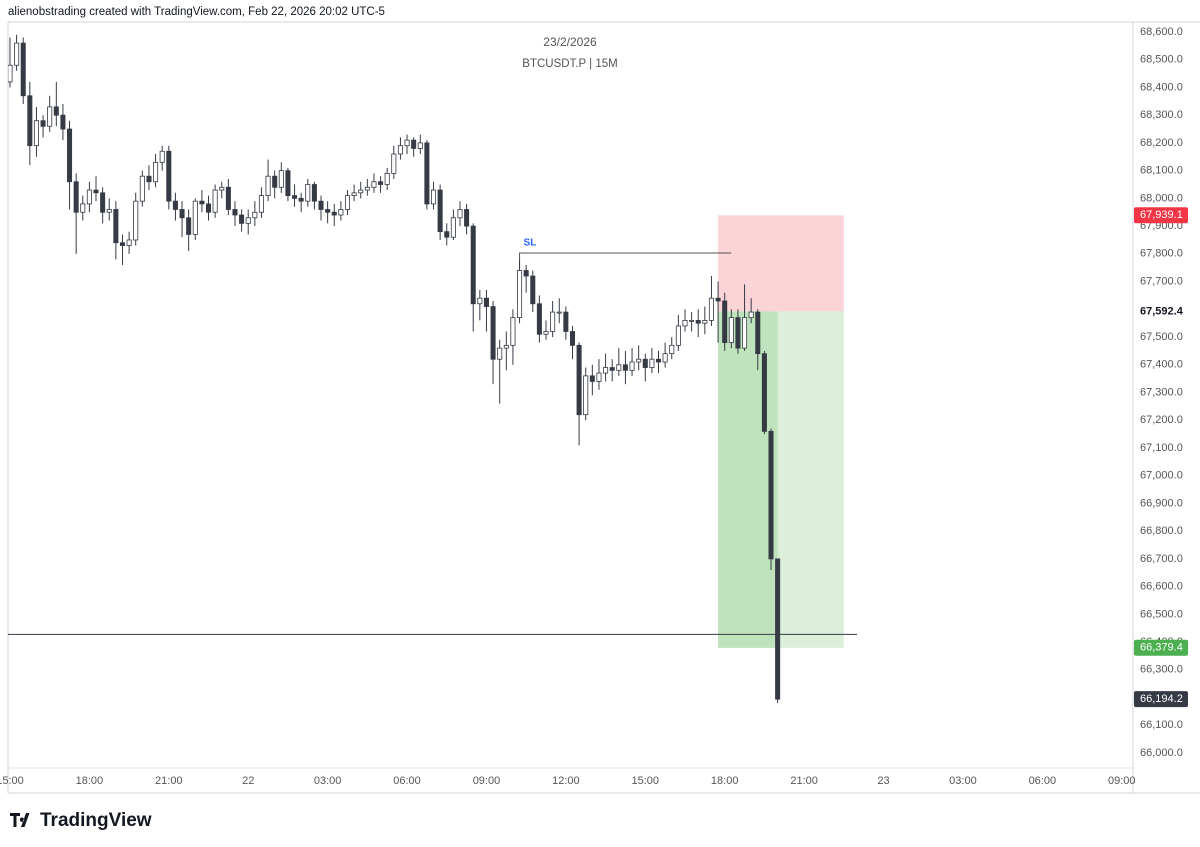 Image resolution: width=1200 pixels, height=847 pixels. Describe the element at coordinates (1161, 725) in the screenshot. I see `y-tick-label: 66,100.0` at that location.